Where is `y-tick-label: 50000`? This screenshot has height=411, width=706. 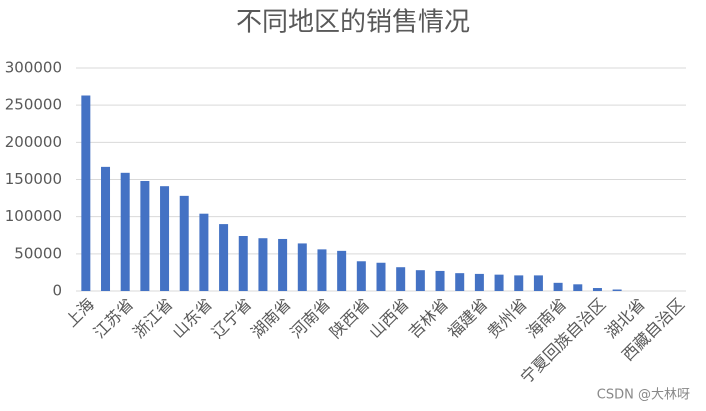 y-tick-label: 50000 is located at coordinates (38, 253).